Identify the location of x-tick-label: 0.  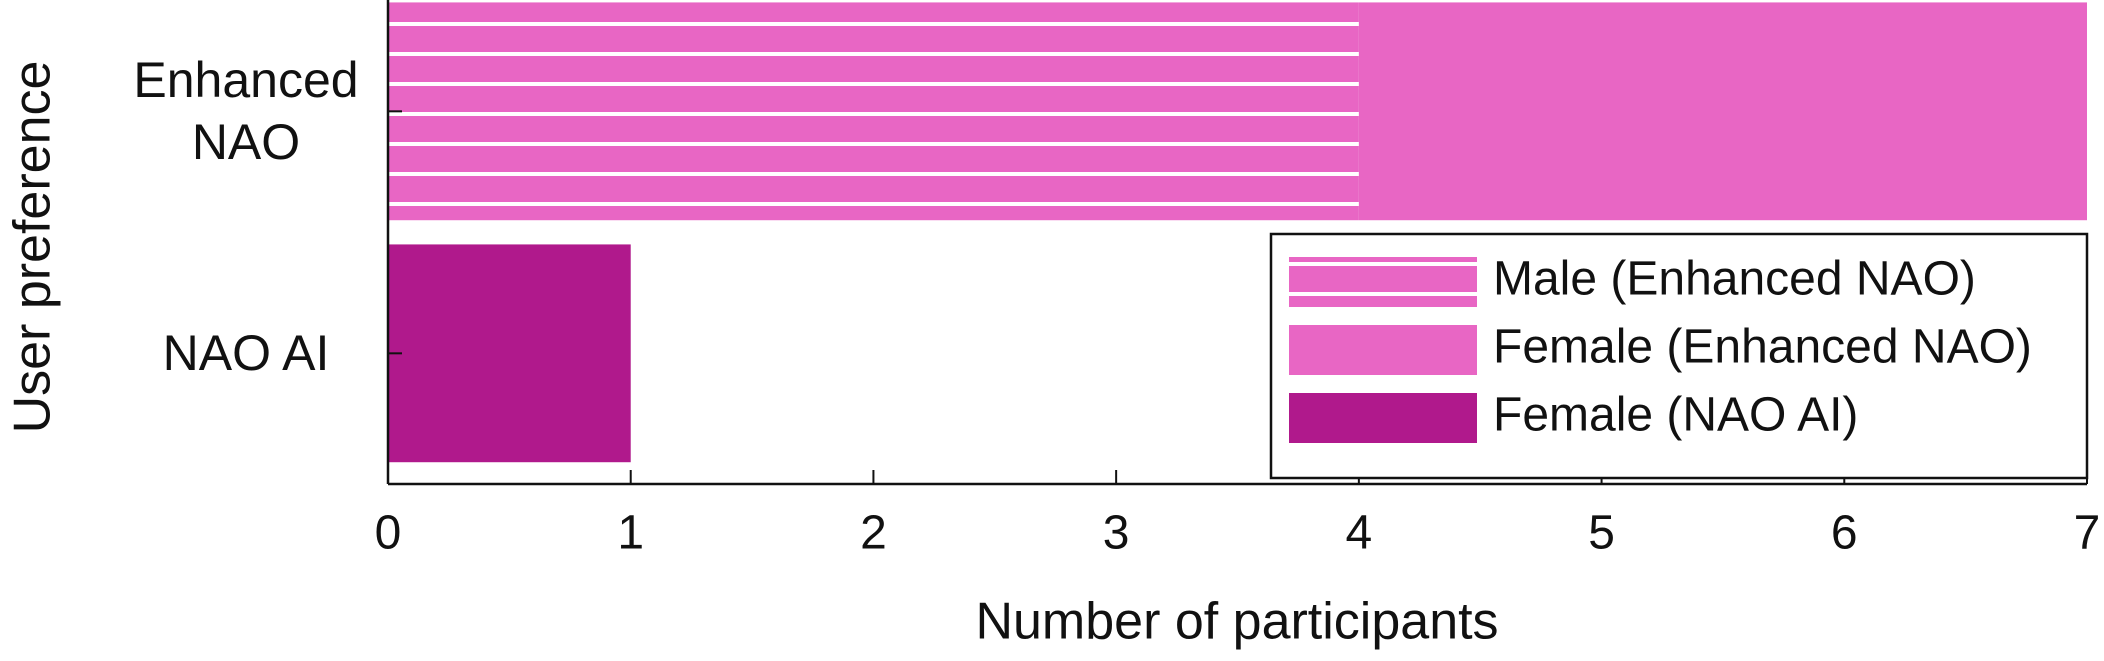
(388, 533).